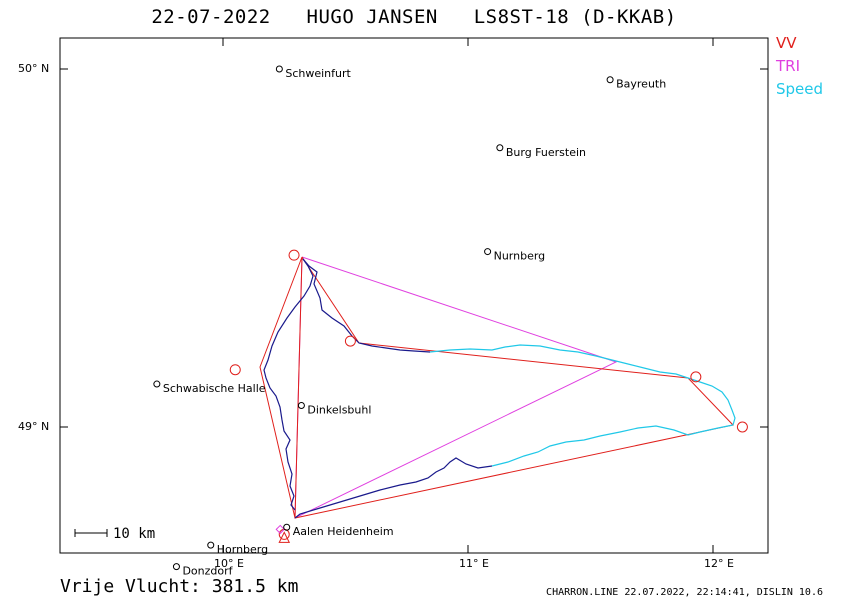  What do you see at coordinates (788, 66) in the screenshot?
I see `legend-tri: TRI` at bounding box center [788, 66].